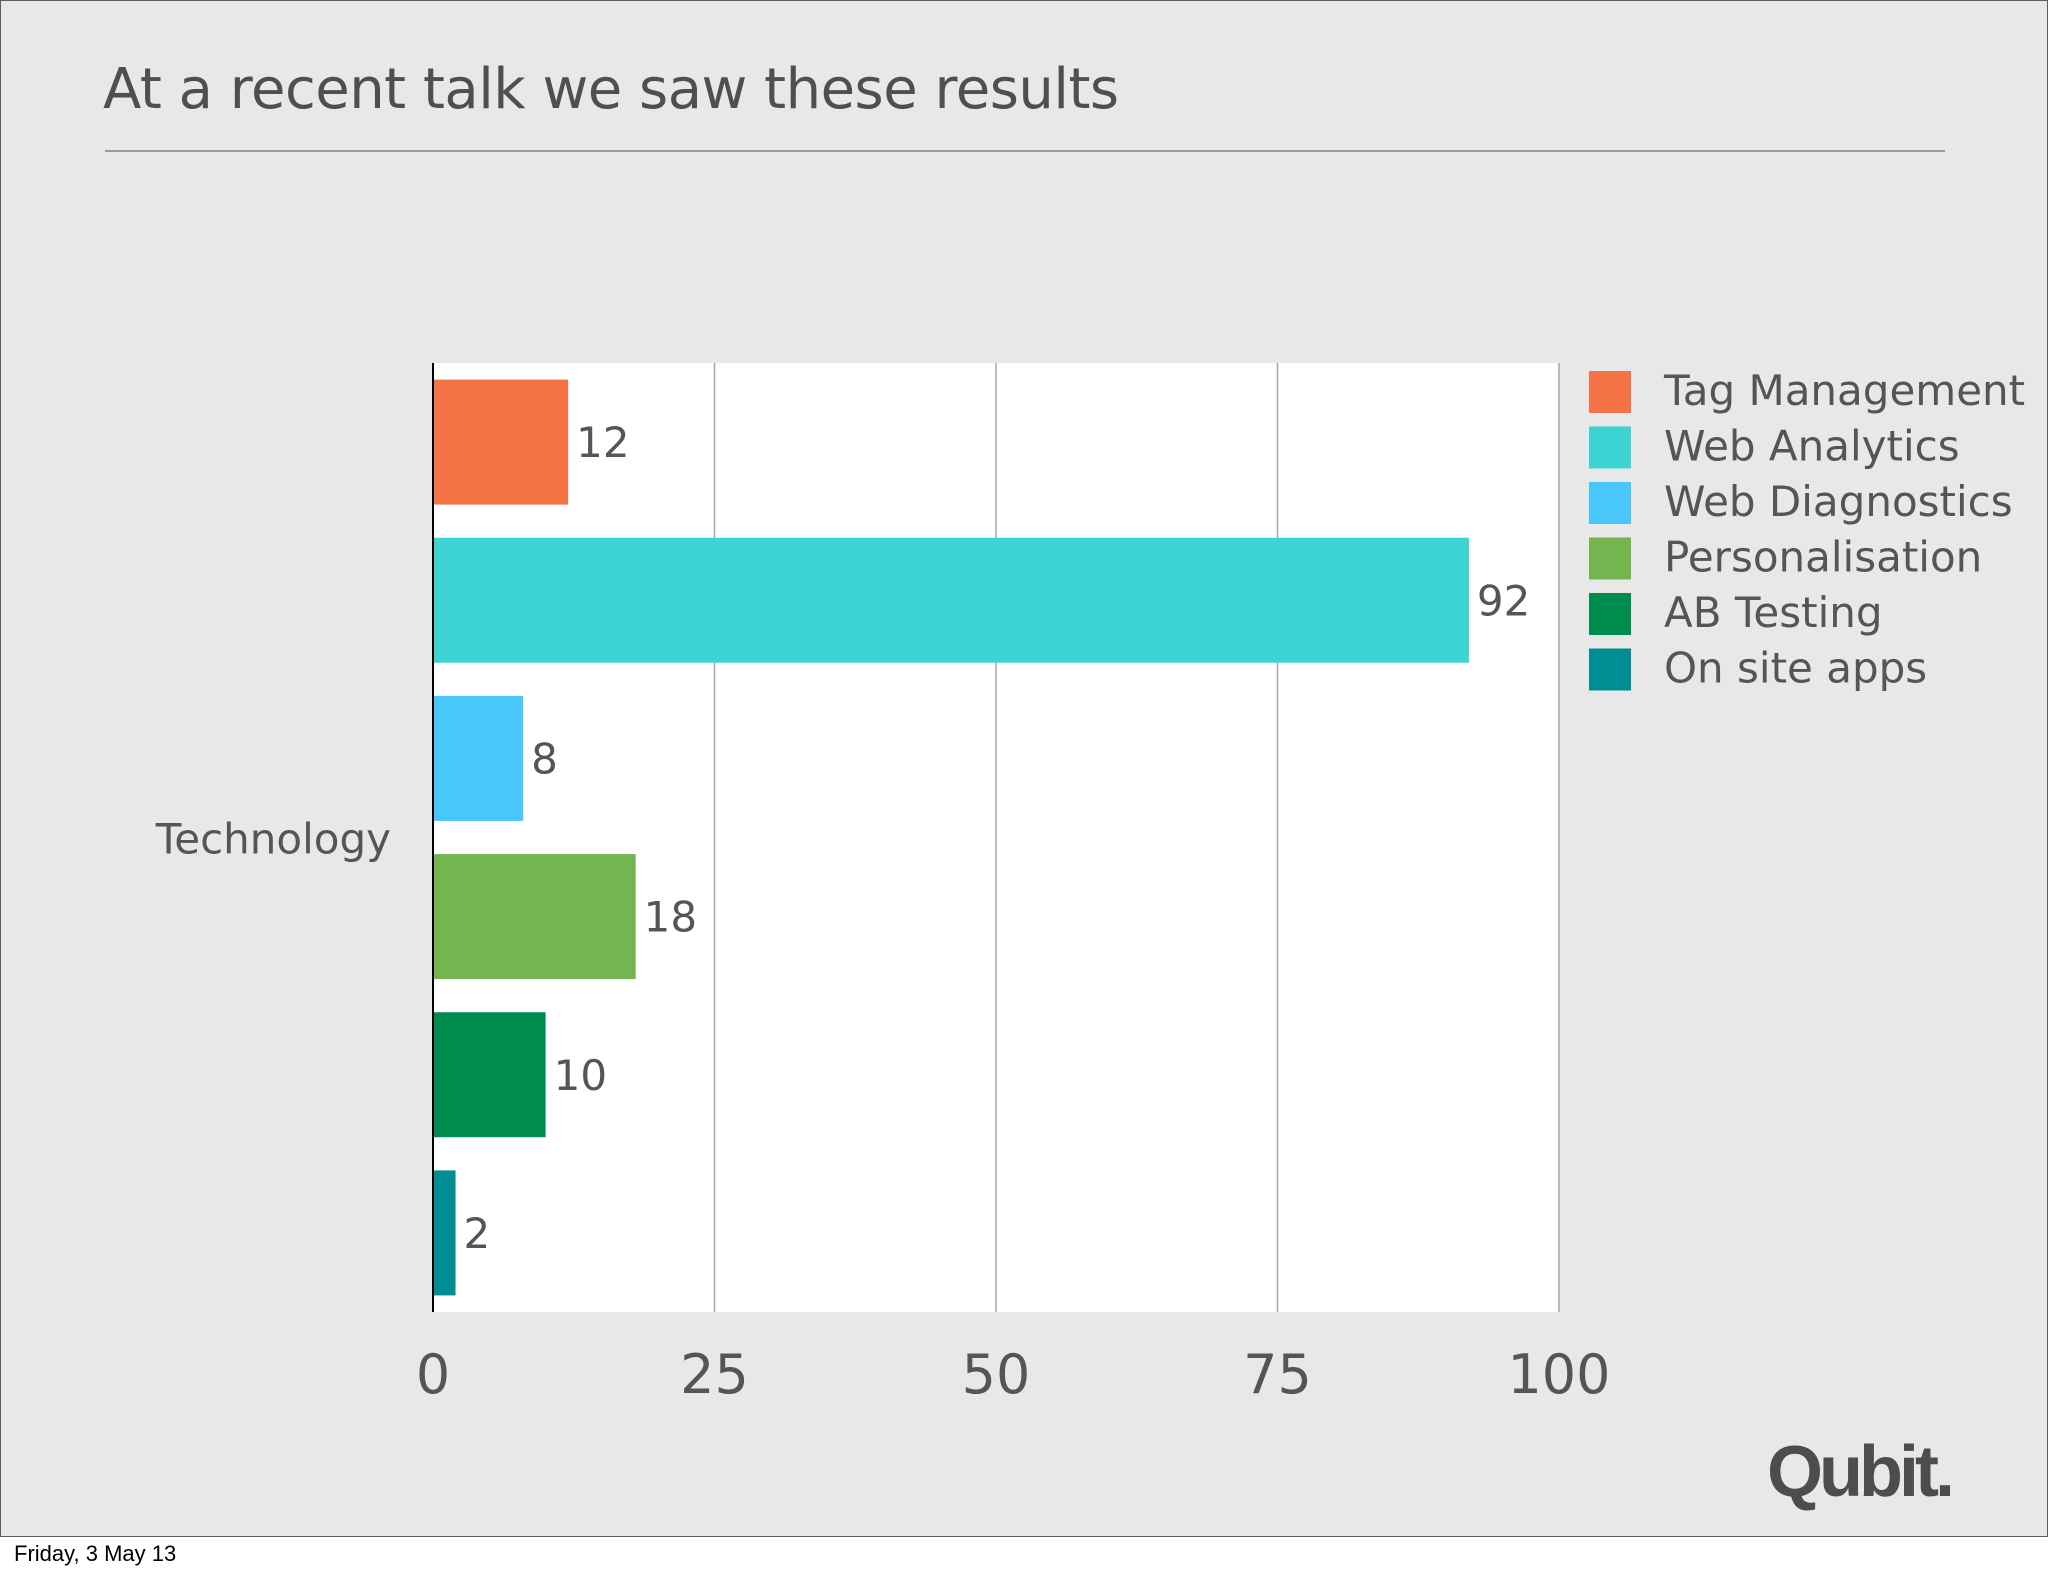 The image size is (2048, 1576). Describe the element at coordinates (580, 1075) in the screenshot. I see `data-label: 10` at that location.